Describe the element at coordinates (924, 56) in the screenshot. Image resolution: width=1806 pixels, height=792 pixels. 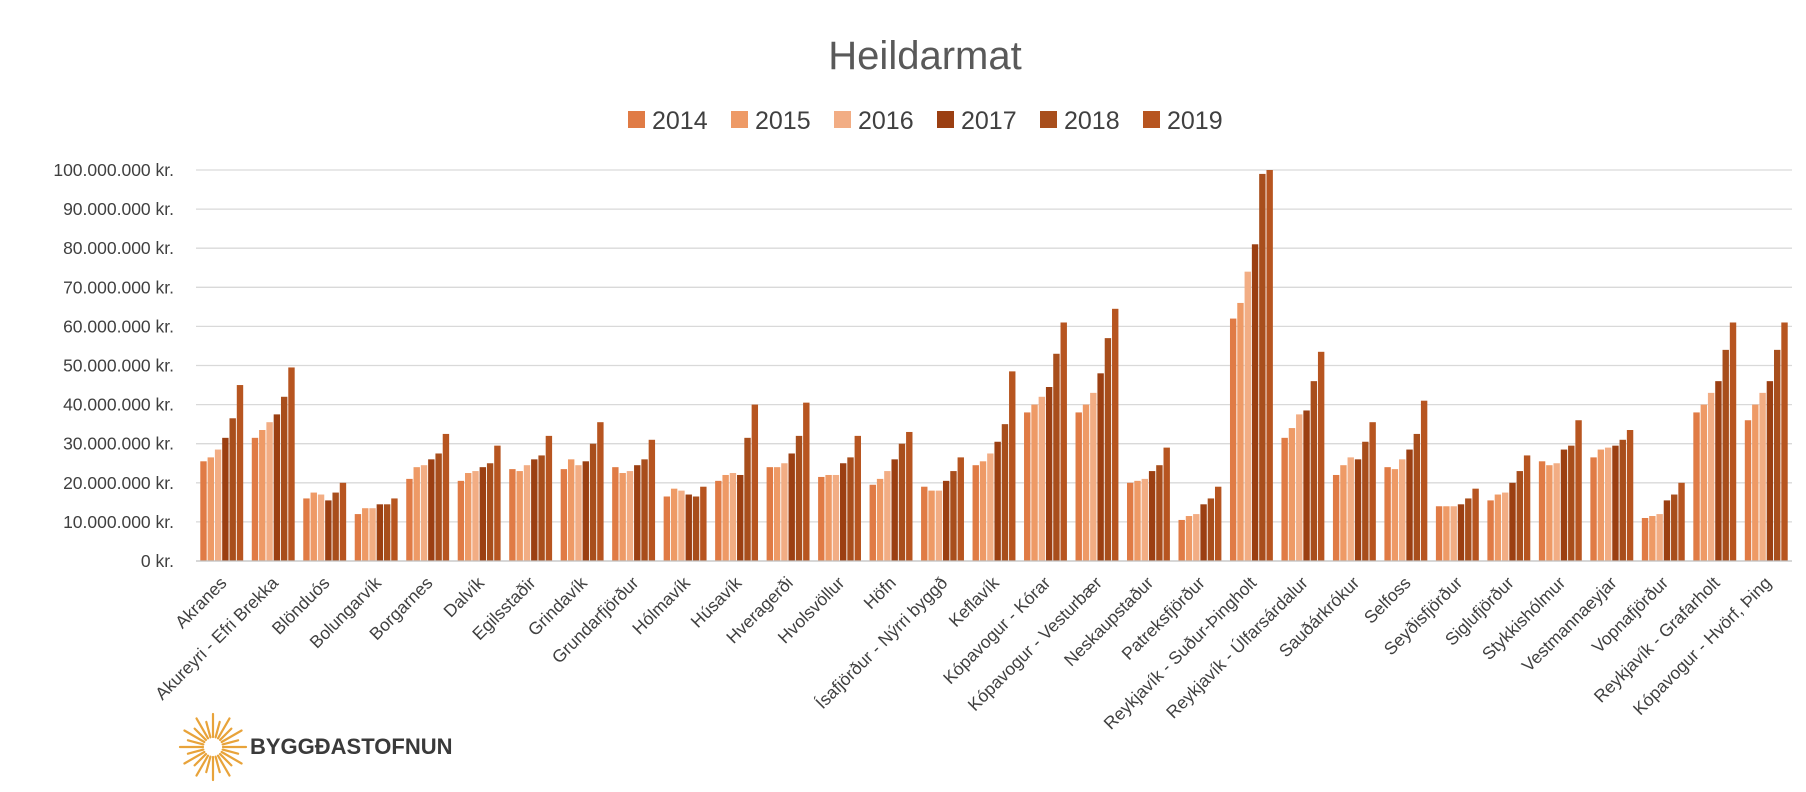
I see `chart-title: Heildarmat` at that location.